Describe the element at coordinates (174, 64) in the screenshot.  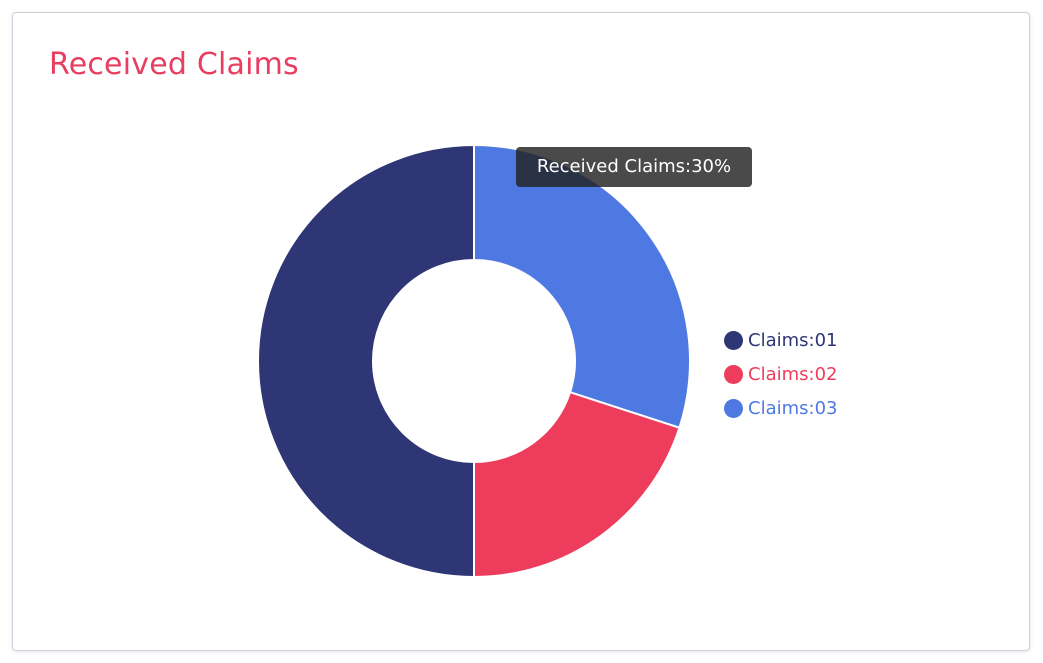
I see `card-title: Received Claims` at that location.